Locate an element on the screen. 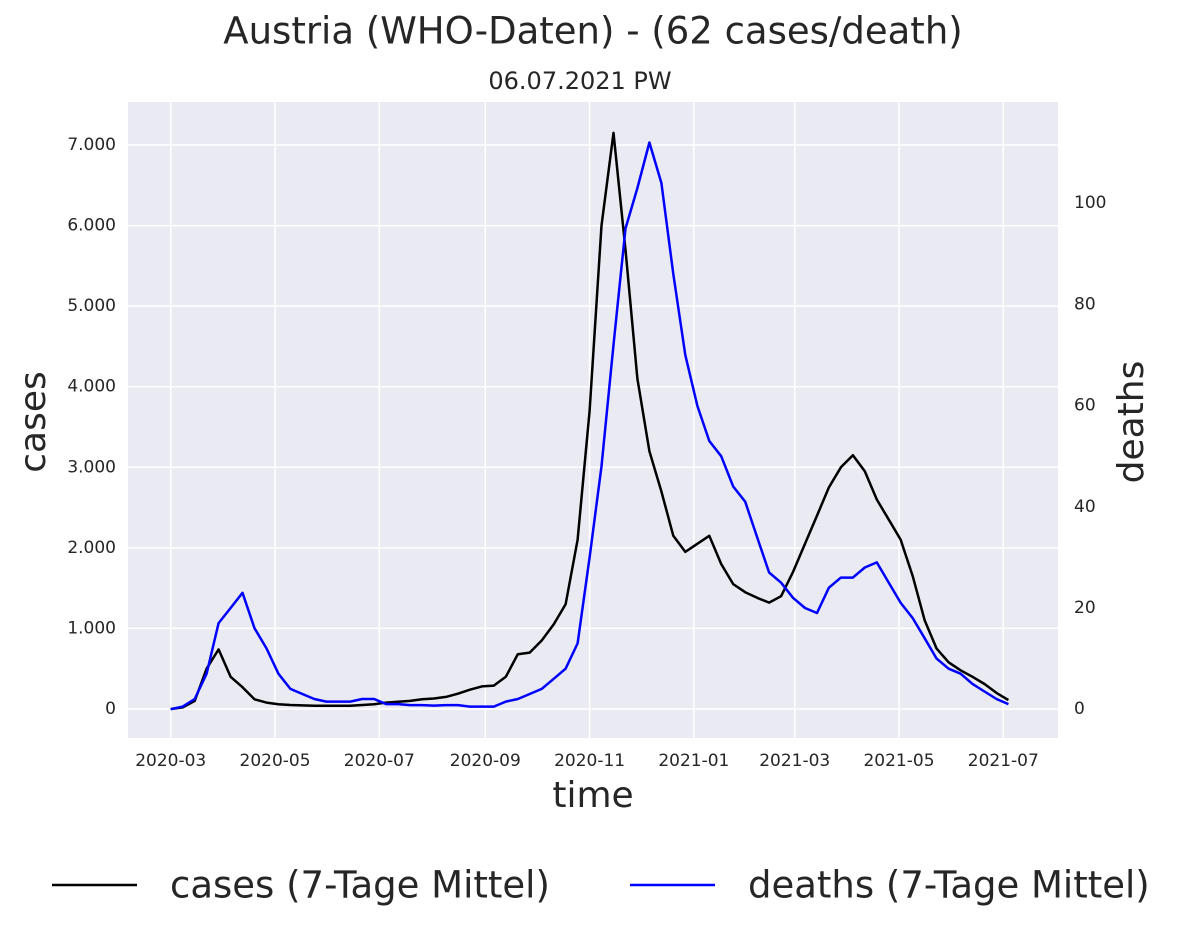 The height and width of the screenshot is (941, 1182). y-tick-label: 4.000 is located at coordinates (91, 387).